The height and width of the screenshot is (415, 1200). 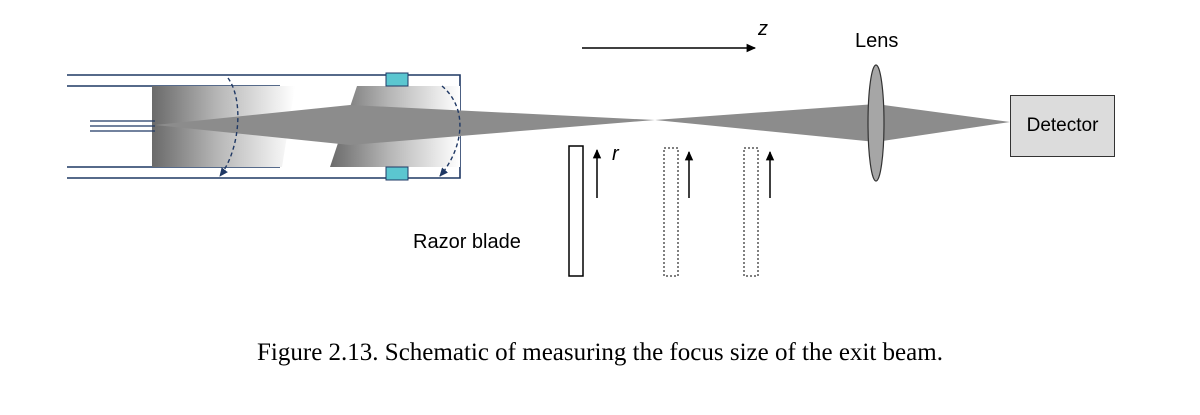 I want to click on window-bottom, so click(x=397, y=173).